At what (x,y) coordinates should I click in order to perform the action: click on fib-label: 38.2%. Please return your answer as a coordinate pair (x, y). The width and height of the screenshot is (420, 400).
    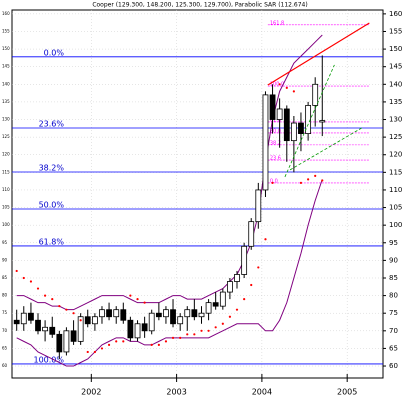
    Looking at the image, I should click on (52, 167).